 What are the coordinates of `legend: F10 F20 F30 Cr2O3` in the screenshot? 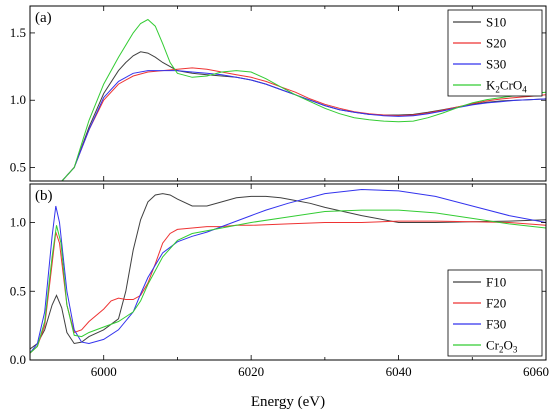 It's located at (495, 313).